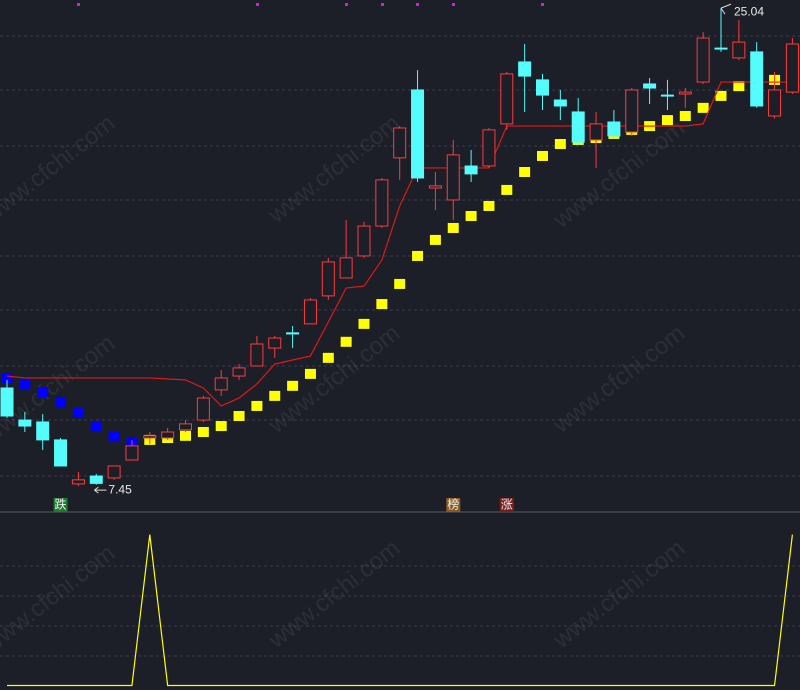  I want to click on low-label: 7.45, so click(120, 489).